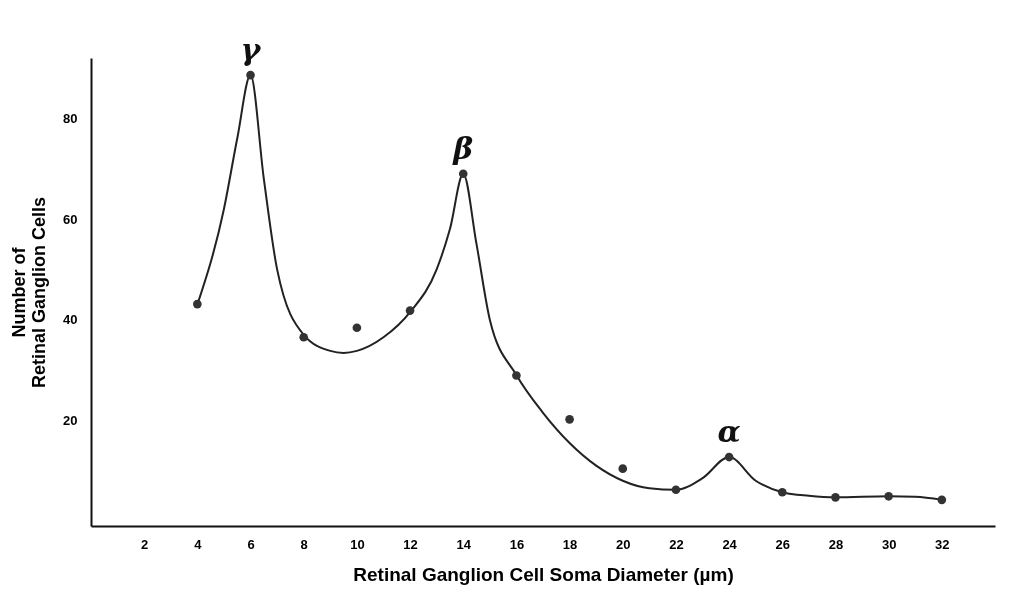 Image resolution: width=1025 pixels, height=614 pixels. I want to click on x-tick-label: 14, so click(464, 544).